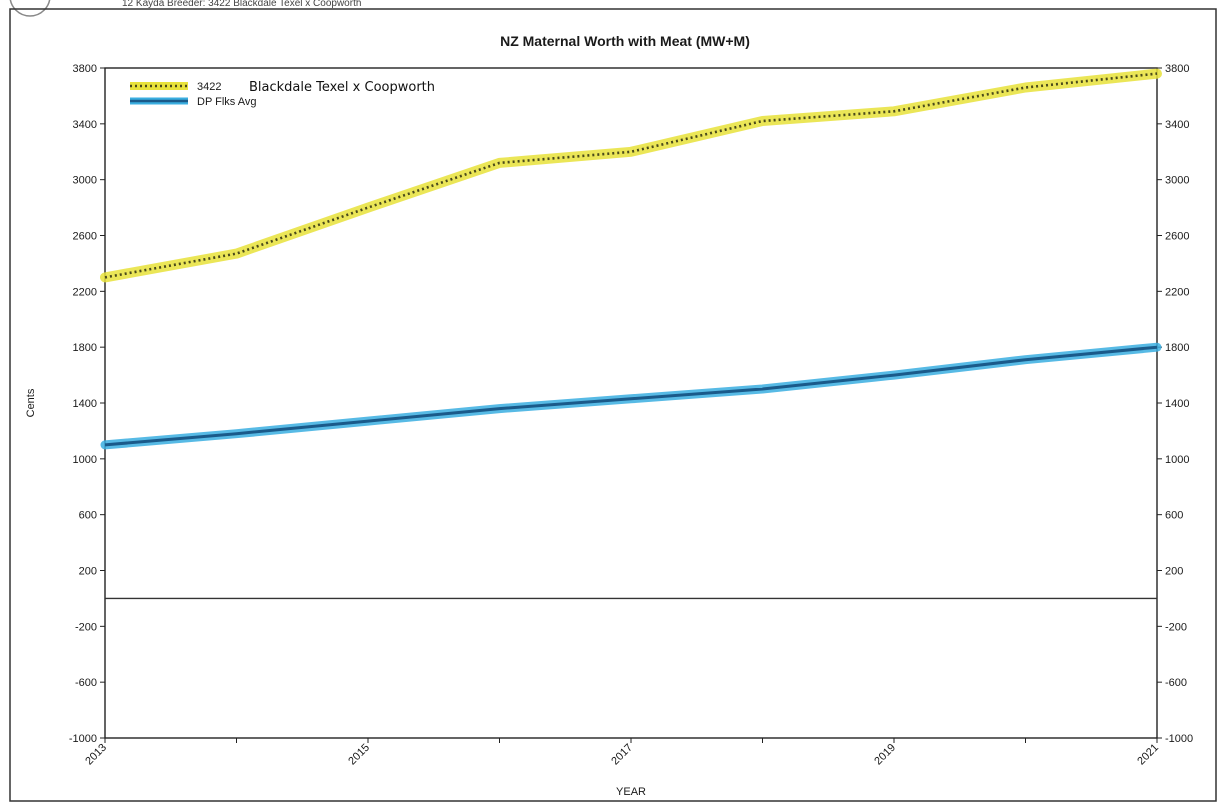 This screenshot has height=805, width=1224. I want to click on logo-seal-icon, so click(30, 8).